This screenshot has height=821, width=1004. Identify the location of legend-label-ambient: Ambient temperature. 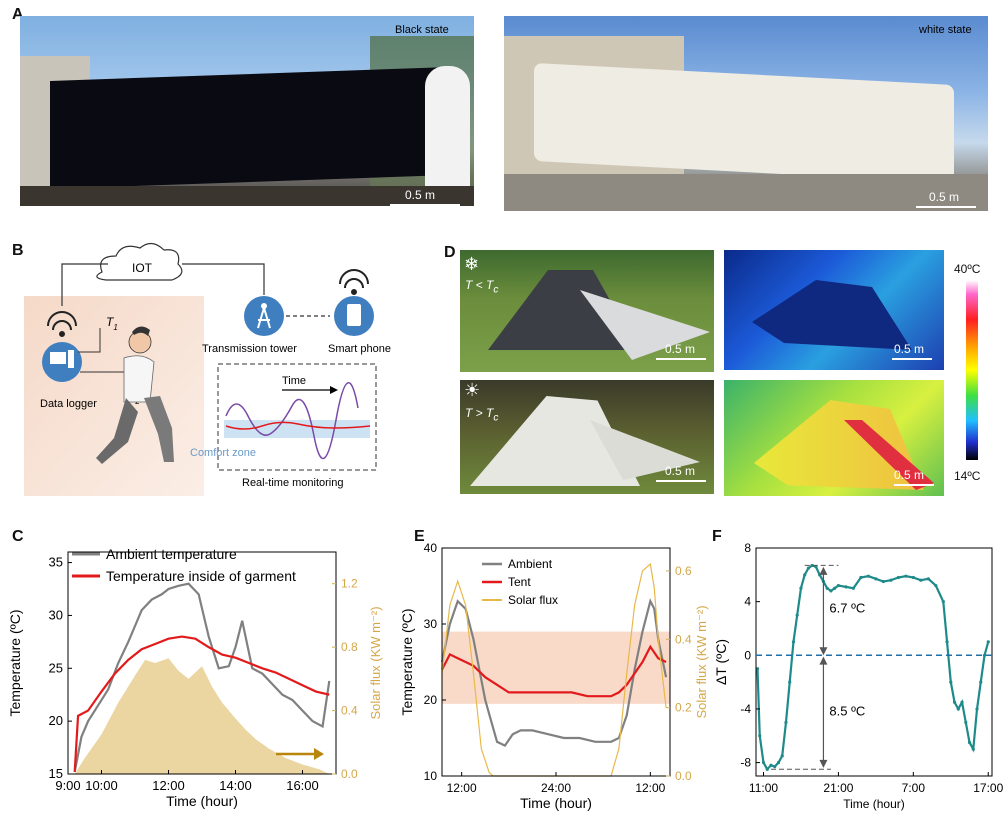
(171, 554).